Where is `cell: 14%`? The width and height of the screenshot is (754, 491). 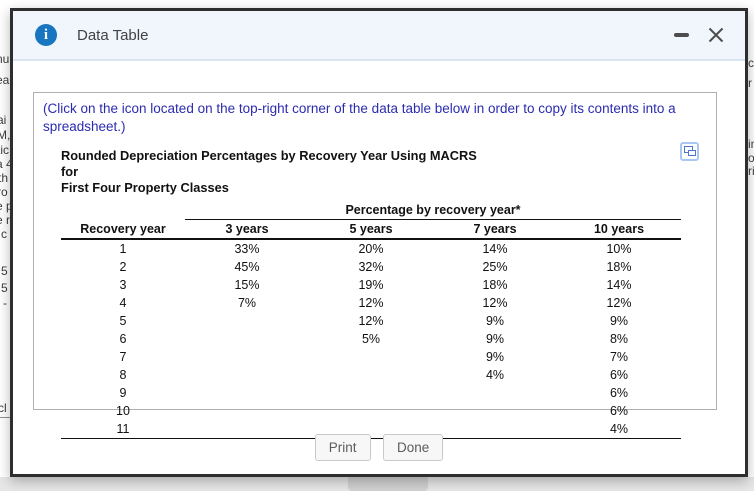 cell: 14% is located at coordinates (619, 285).